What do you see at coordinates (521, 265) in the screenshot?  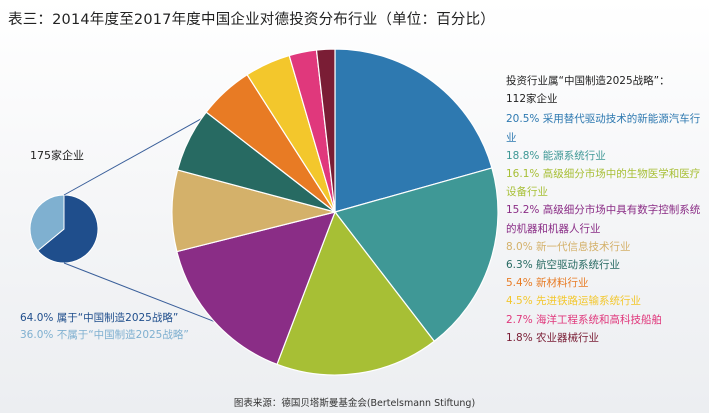 I see `legend-value-5: 6.3%` at bounding box center [521, 265].